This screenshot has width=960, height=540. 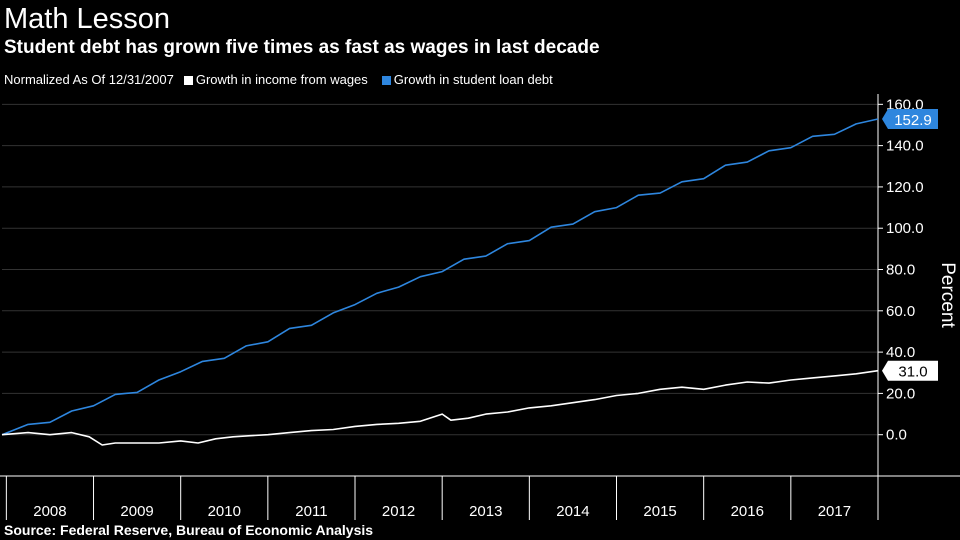 I want to click on wages-series-line, so click(x=440, y=407).